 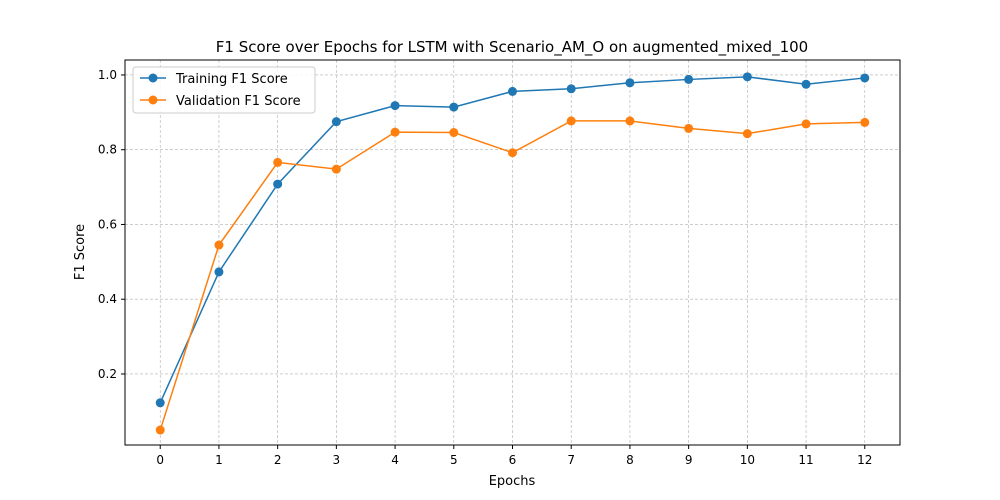 What do you see at coordinates (160, 460) in the screenshot?
I see `x-tick-label: 0` at bounding box center [160, 460].